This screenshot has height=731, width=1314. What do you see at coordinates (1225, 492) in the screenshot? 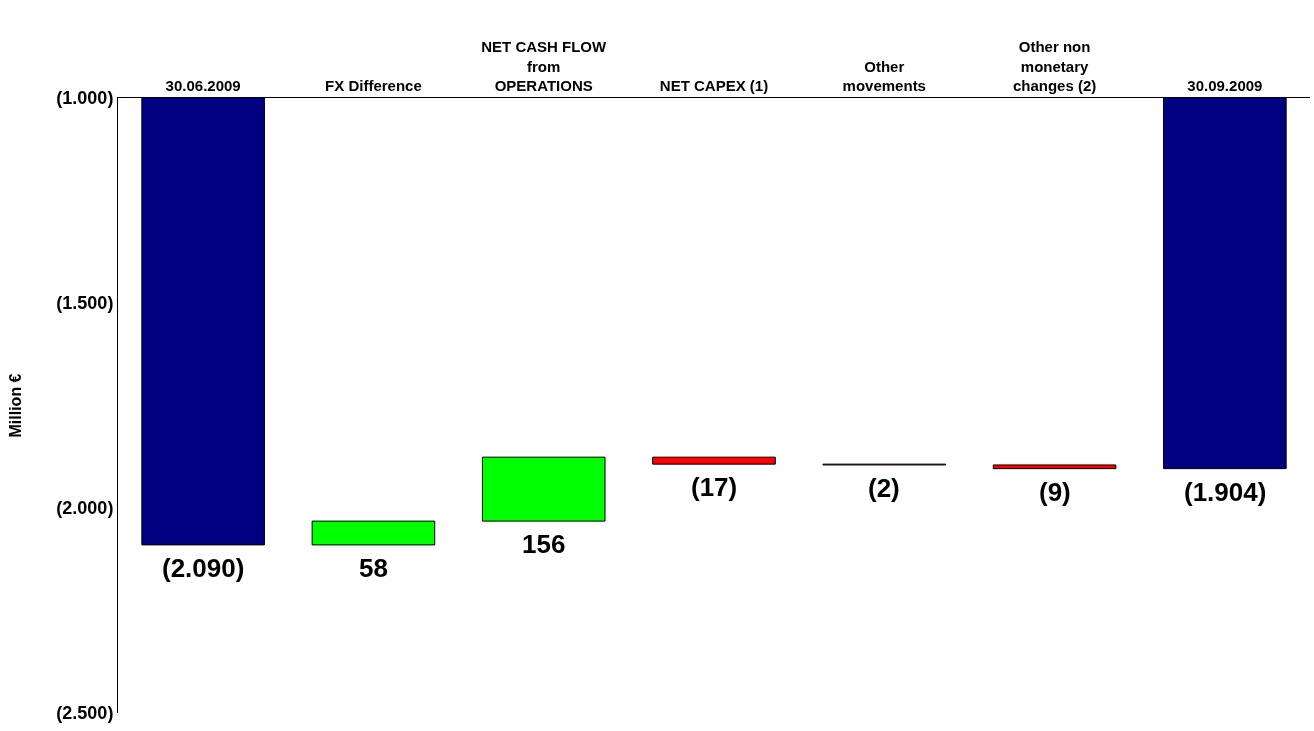
I see `data-label: (1.904)` at bounding box center [1225, 492].